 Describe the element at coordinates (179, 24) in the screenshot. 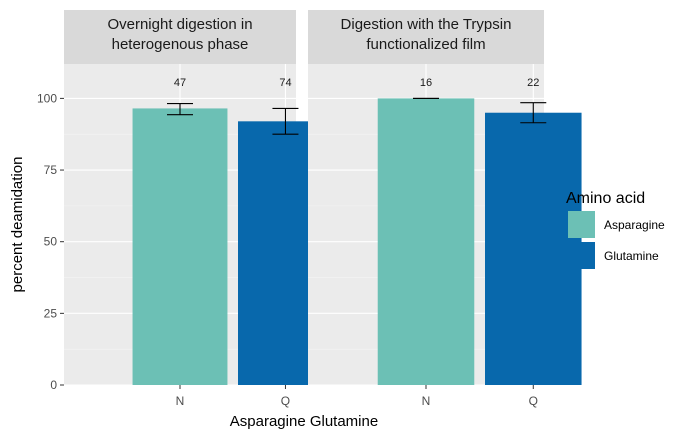

I see `facet-title-line: Overnight digestion in` at that location.